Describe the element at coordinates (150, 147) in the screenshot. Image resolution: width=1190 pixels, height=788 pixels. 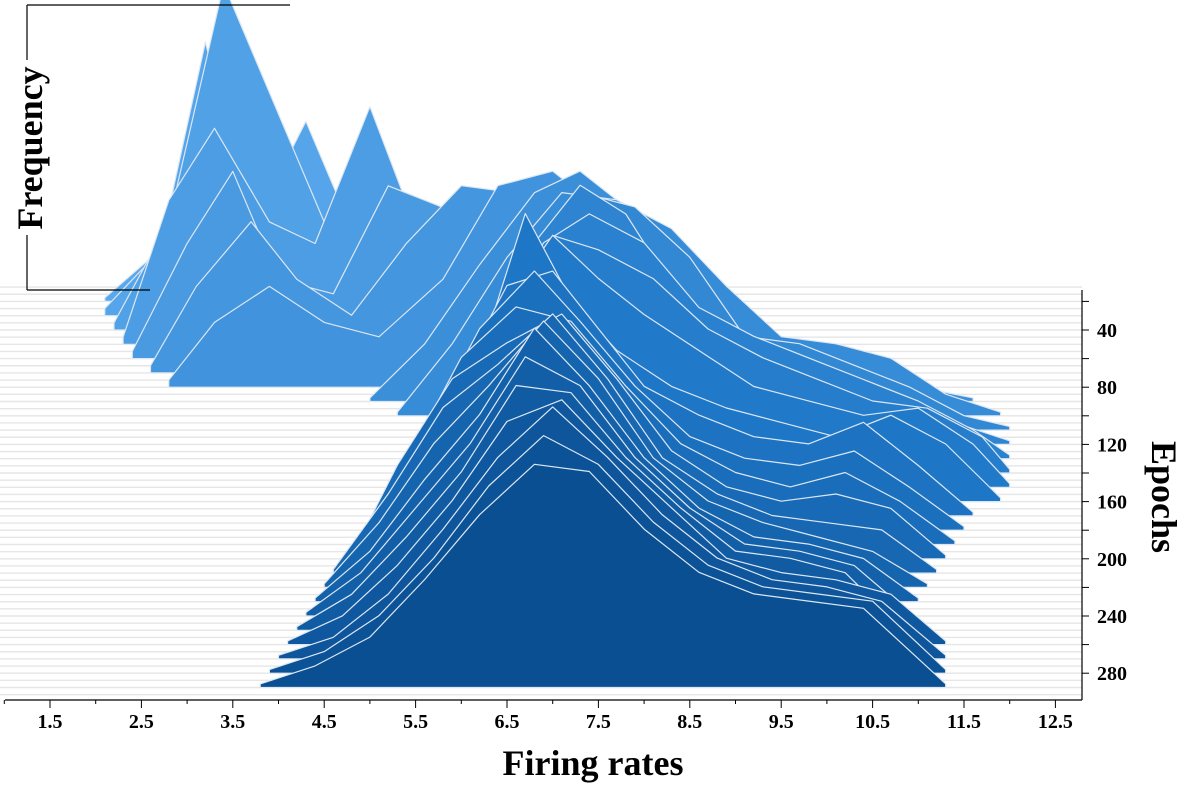
I see `z-axis: Frequency` at that location.